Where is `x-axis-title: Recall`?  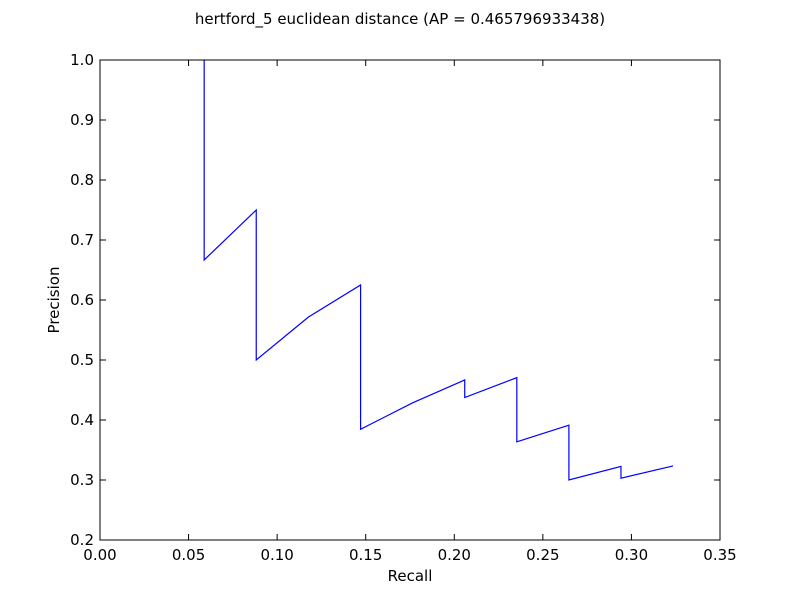
x-axis-title: Recall is located at coordinates (410, 576).